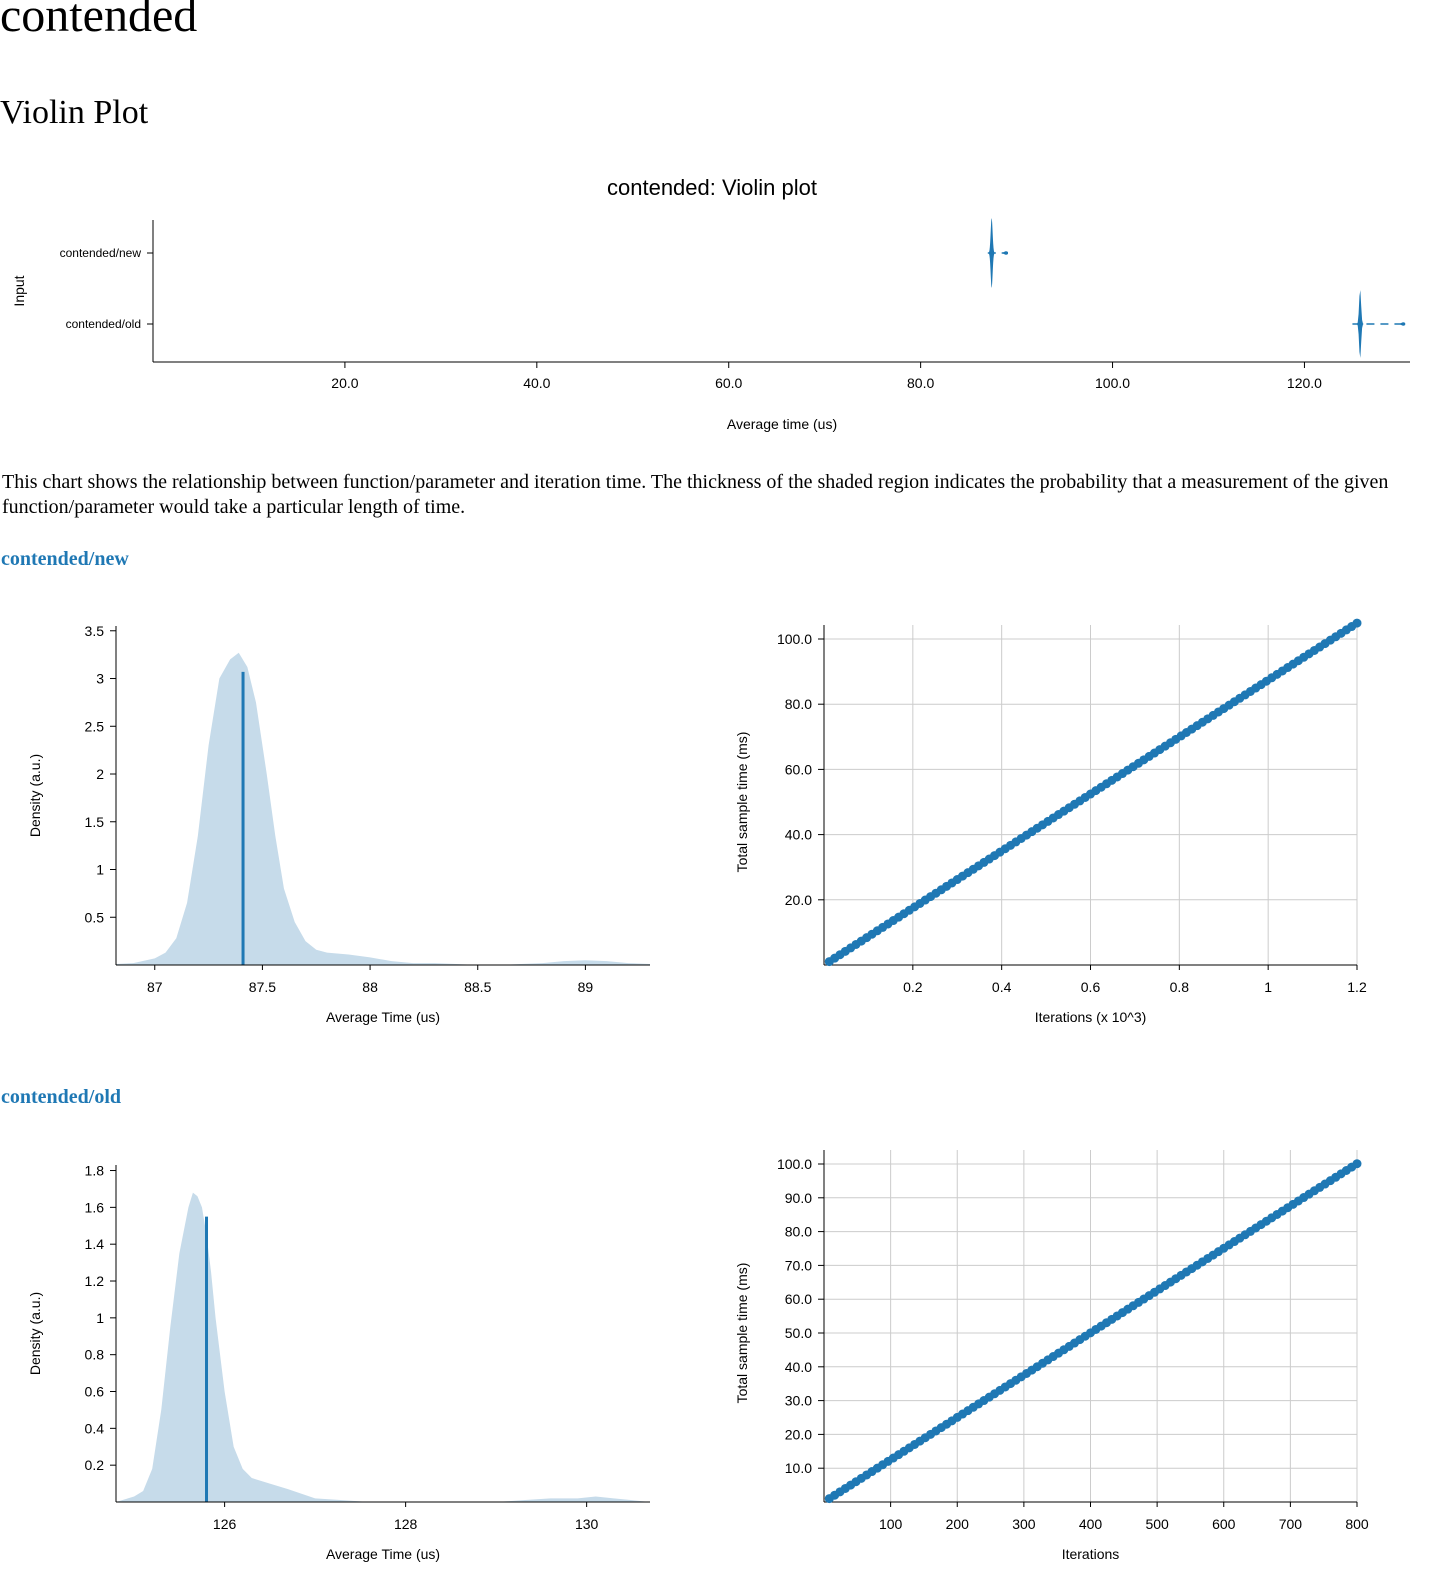 This screenshot has height=1590, width=1431. I want to click on reg-x-tick-label: 600, so click(1224, 1524).